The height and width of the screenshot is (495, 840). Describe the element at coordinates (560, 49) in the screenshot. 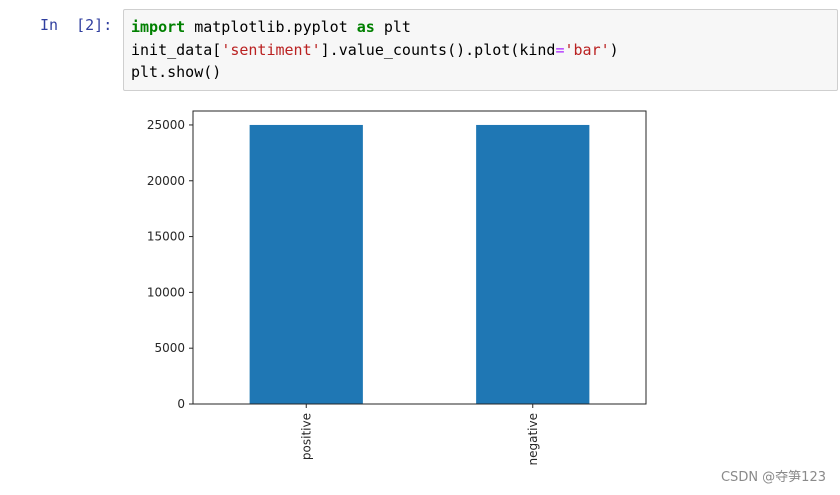

I see `code-token: =` at that location.